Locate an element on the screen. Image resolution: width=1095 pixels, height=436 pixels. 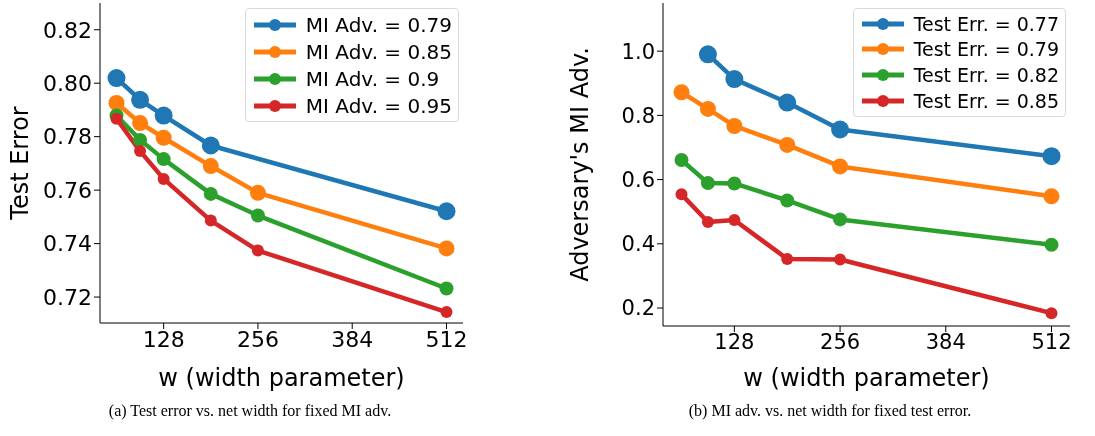
legend-label: Test Err. = 0.82 is located at coordinates (986, 75).